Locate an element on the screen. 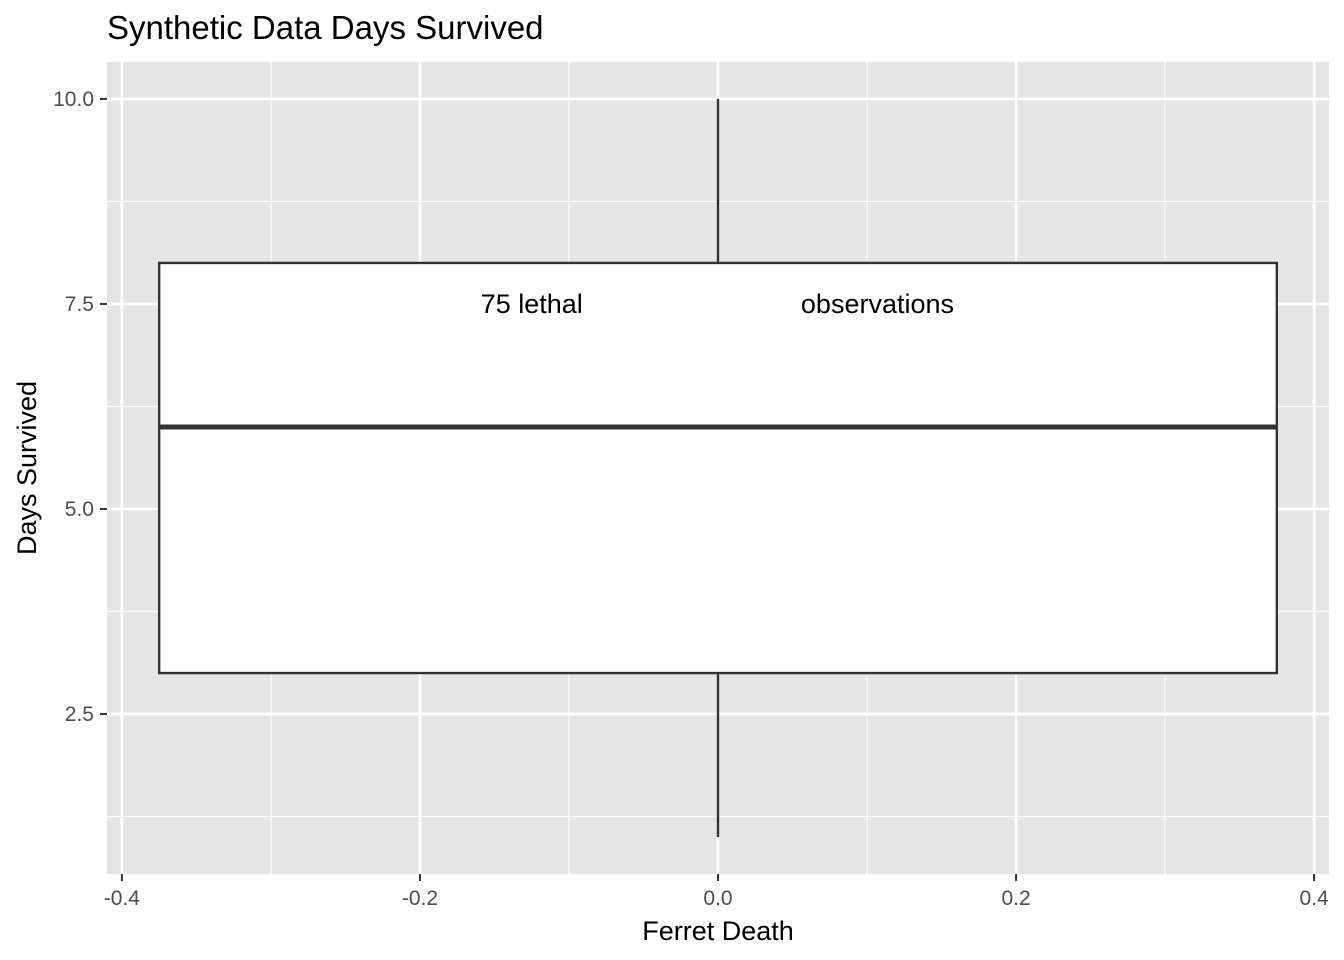 This screenshot has width=1344, height=960. x-tick-label: 0.4 is located at coordinates (1314, 898).